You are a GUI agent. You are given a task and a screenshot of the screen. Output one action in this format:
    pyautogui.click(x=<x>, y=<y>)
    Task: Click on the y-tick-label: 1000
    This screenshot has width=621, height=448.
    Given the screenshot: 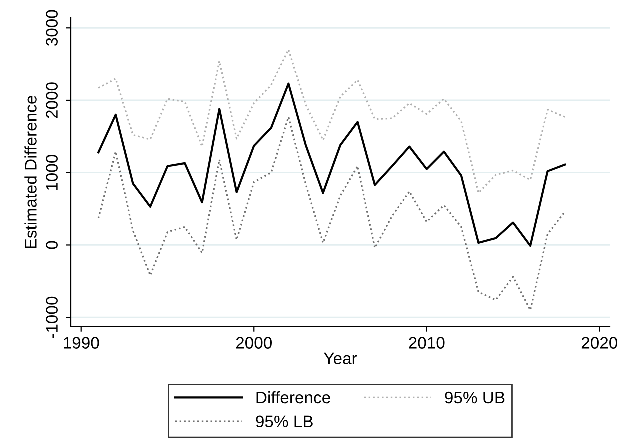 What is the action you would take?
    pyautogui.click(x=52, y=172)
    